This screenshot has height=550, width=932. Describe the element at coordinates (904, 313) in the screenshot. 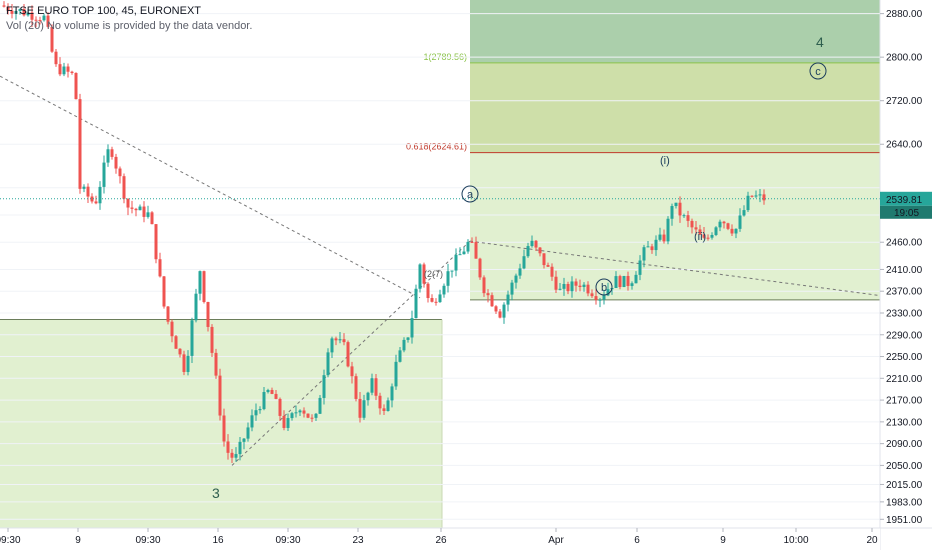

I see `y-tick-label: 2330.00` at that location.